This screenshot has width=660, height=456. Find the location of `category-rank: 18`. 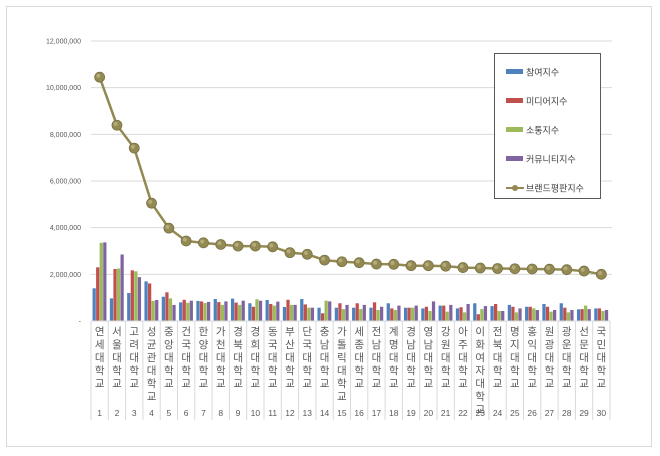

category-rank: 18 is located at coordinates (394, 413).